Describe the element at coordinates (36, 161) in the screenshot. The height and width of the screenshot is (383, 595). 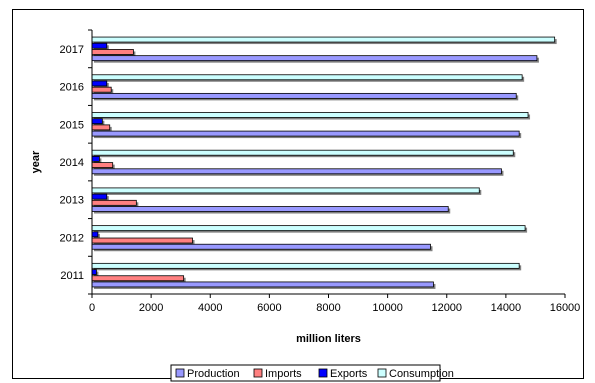
I see `y-axis-title: year` at that location.